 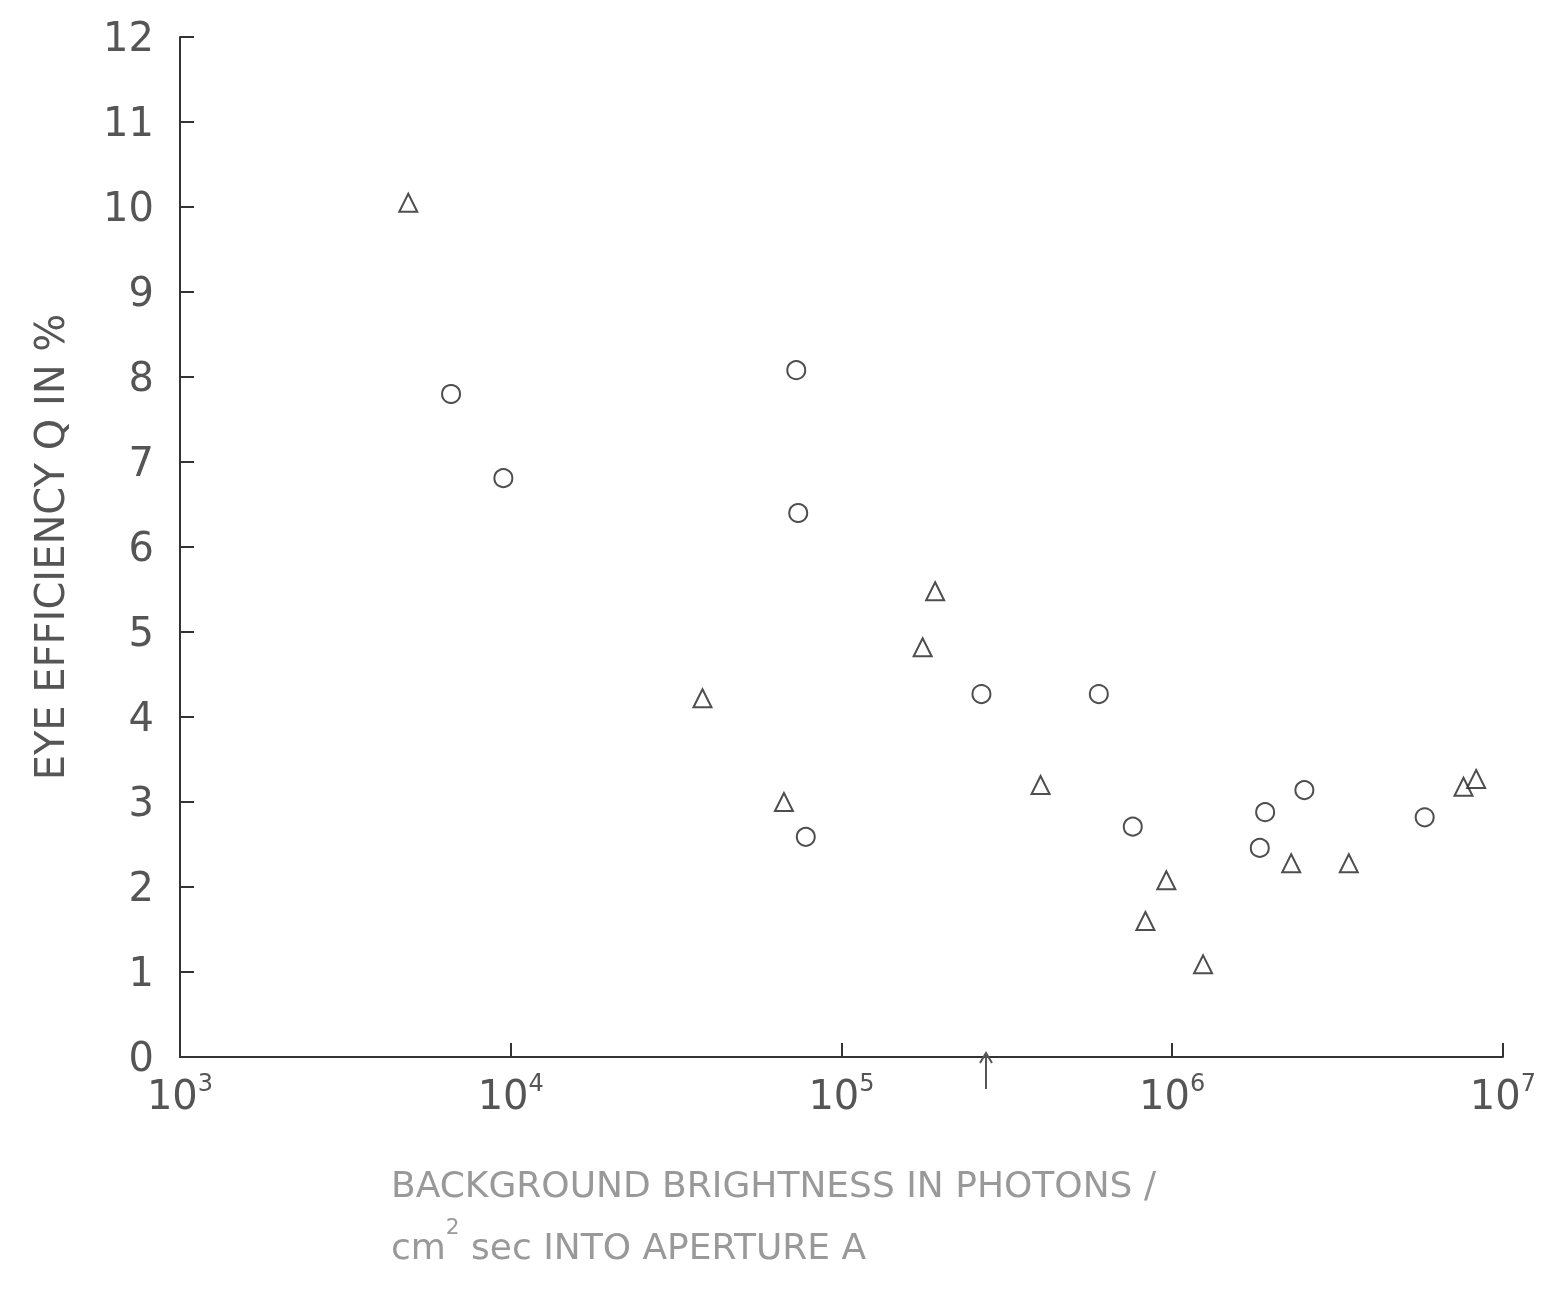 I want to click on y-tick-label: 12, so click(x=128, y=37).